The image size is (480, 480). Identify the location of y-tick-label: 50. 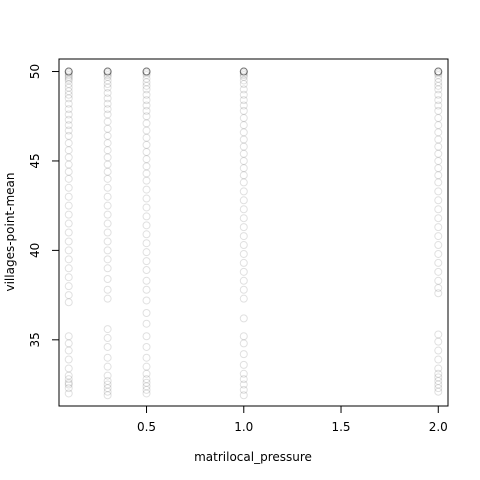
(35, 71).